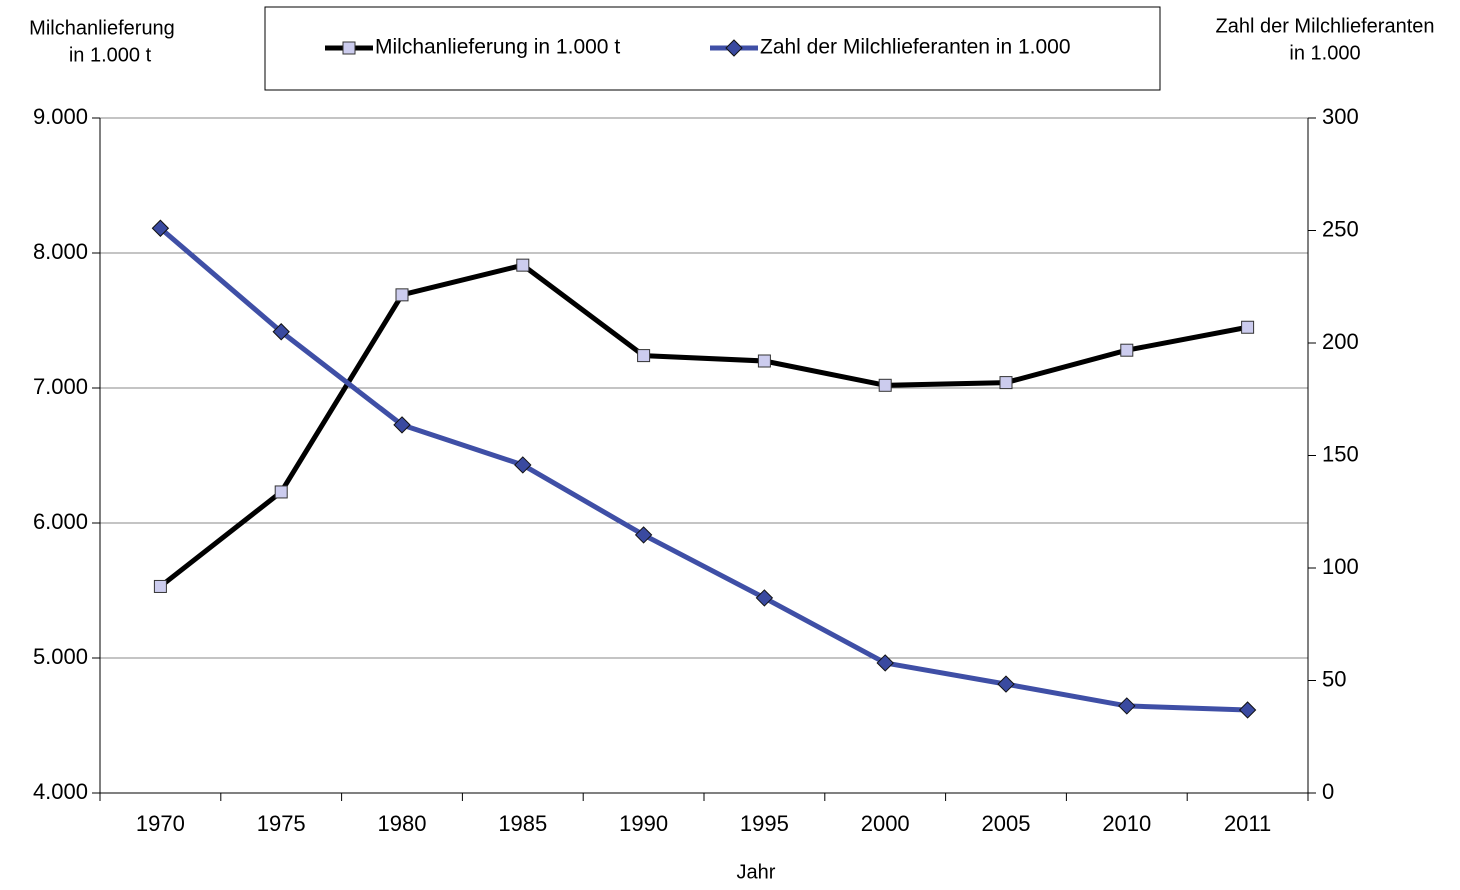  What do you see at coordinates (160, 823) in the screenshot?
I see `x-tick-label: 1970` at bounding box center [160, 823].